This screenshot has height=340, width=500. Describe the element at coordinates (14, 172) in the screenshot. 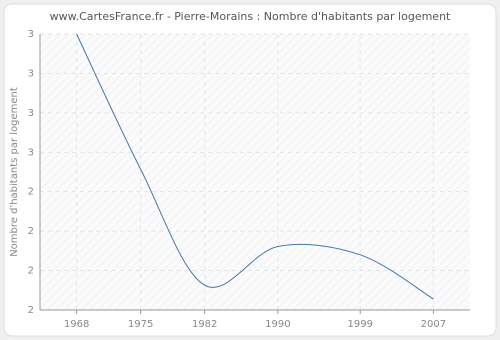

I see `y-axis-label: Nombre d'habitants par logement` at that location.